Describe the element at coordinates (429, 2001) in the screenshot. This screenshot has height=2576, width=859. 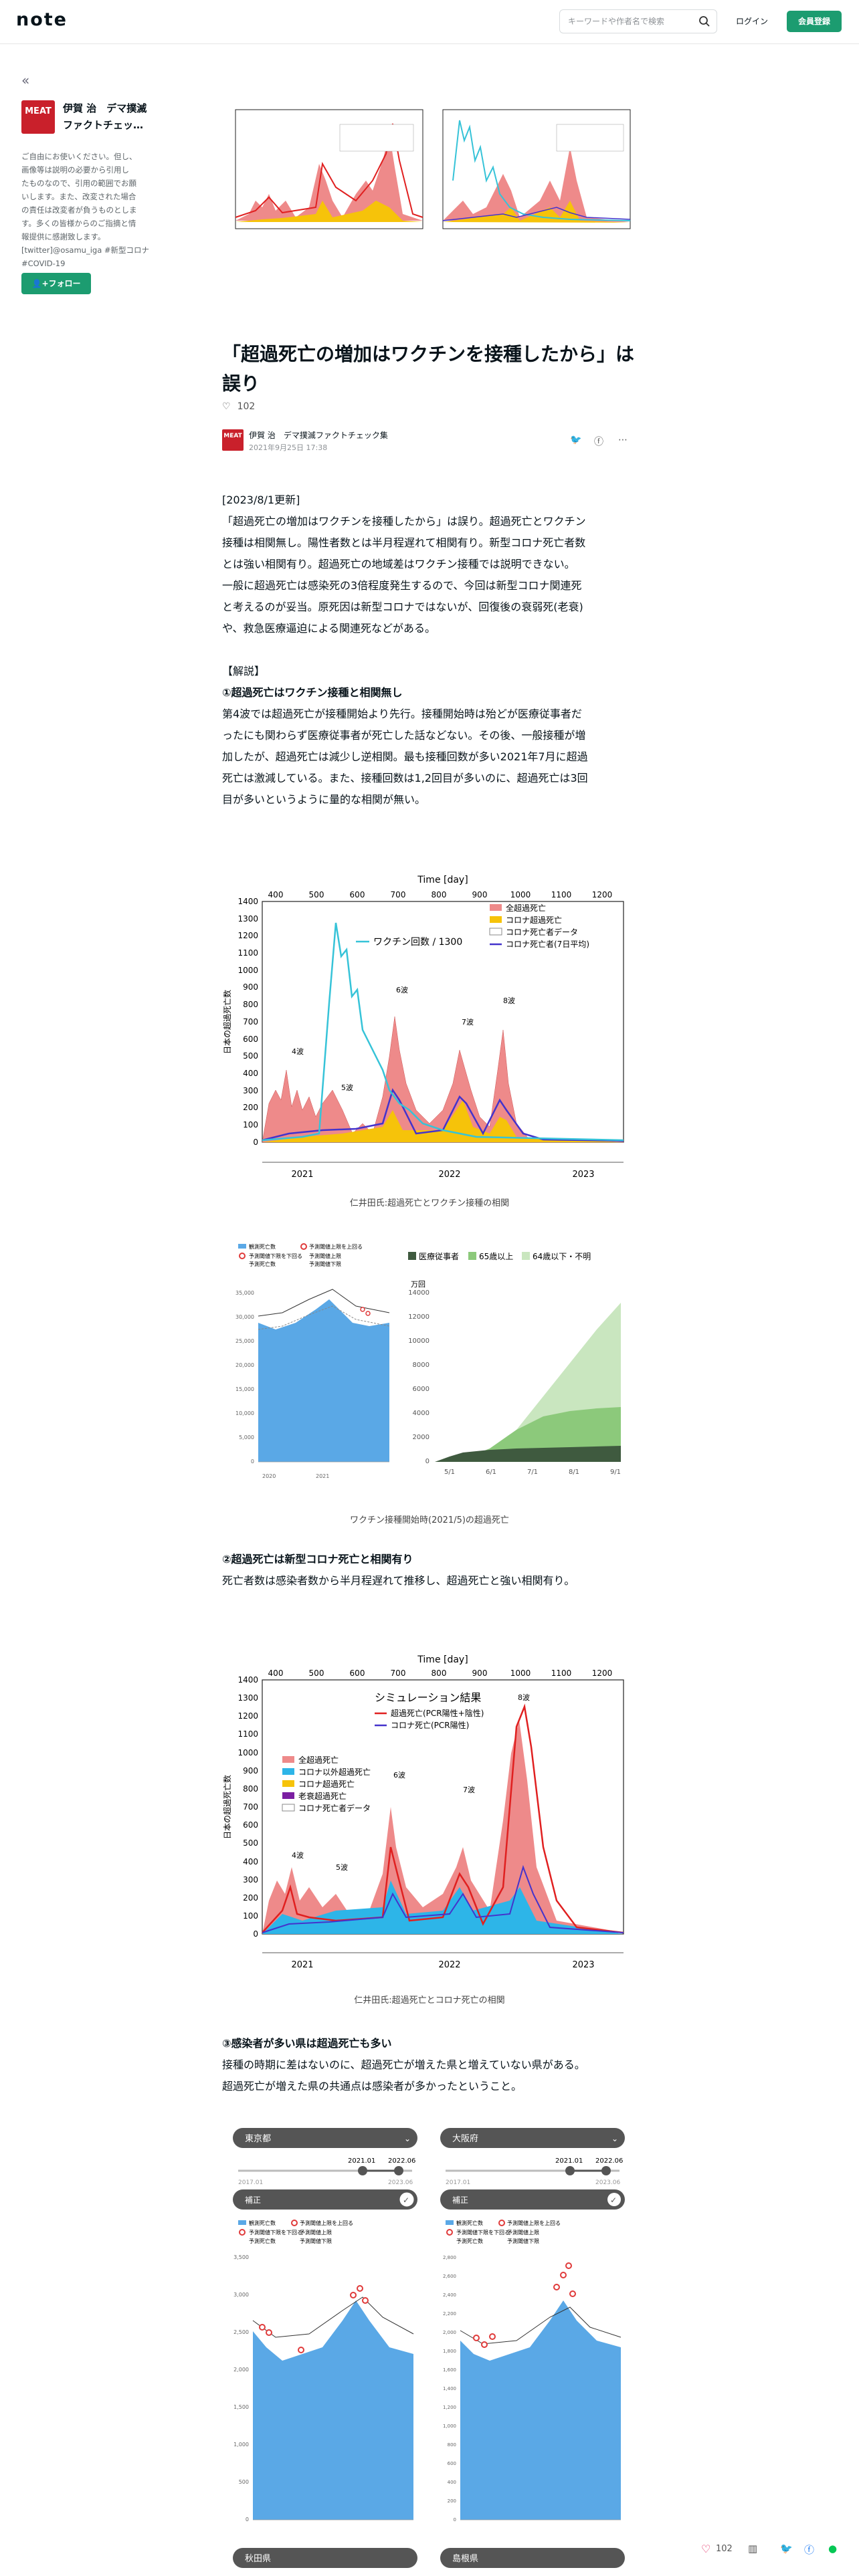
I see `caption-3: 仁井田氏:超過死亡とコロナ死亡の相関` at that location.